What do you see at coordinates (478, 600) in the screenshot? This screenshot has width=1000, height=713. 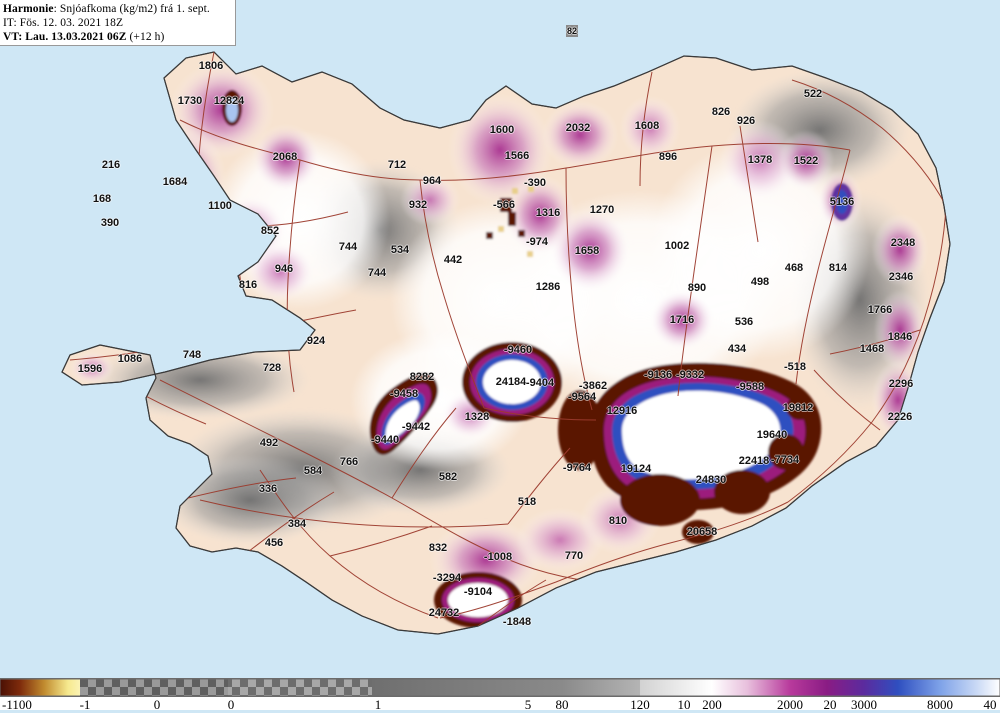 I see `myrdalsjokull` at bounding box center [478, 600].